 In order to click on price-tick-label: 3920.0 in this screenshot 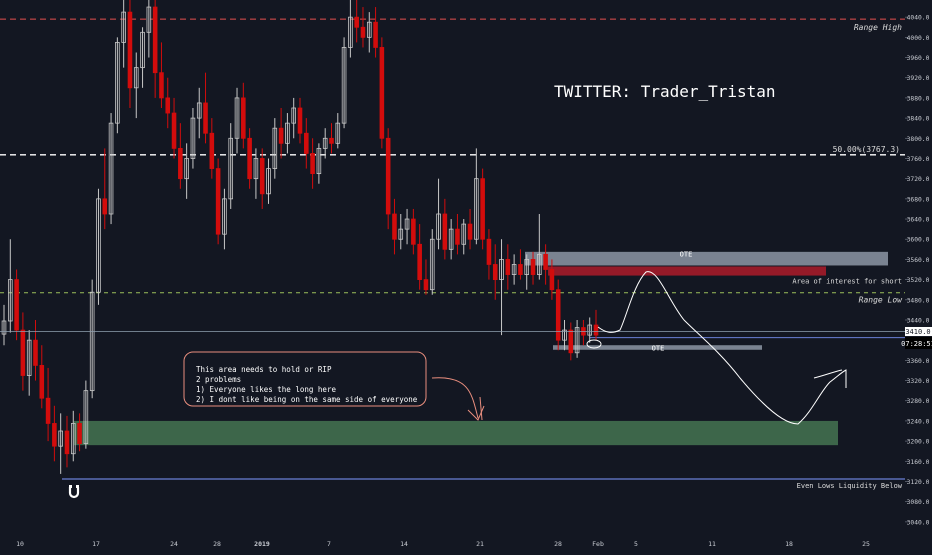, I will do `click(918, 78)`.